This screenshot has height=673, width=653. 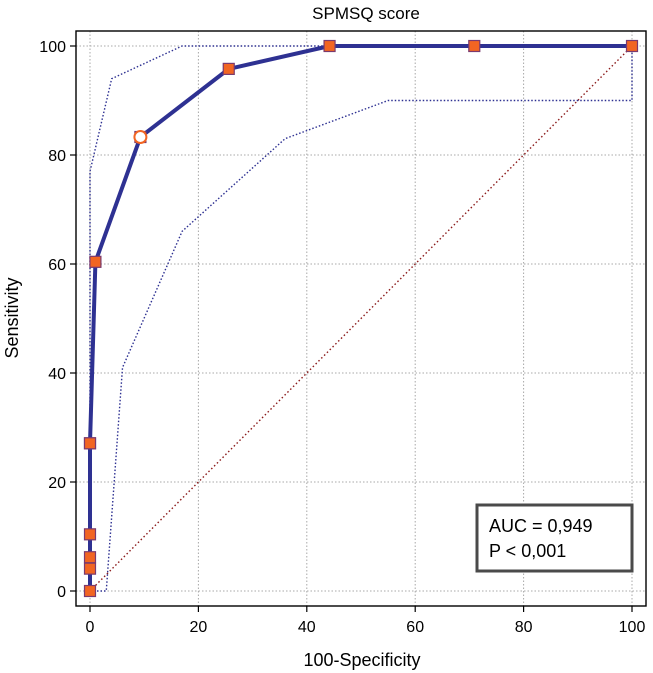 I want to click on x-tick-label-4: 80, so click(x=524, y=627).